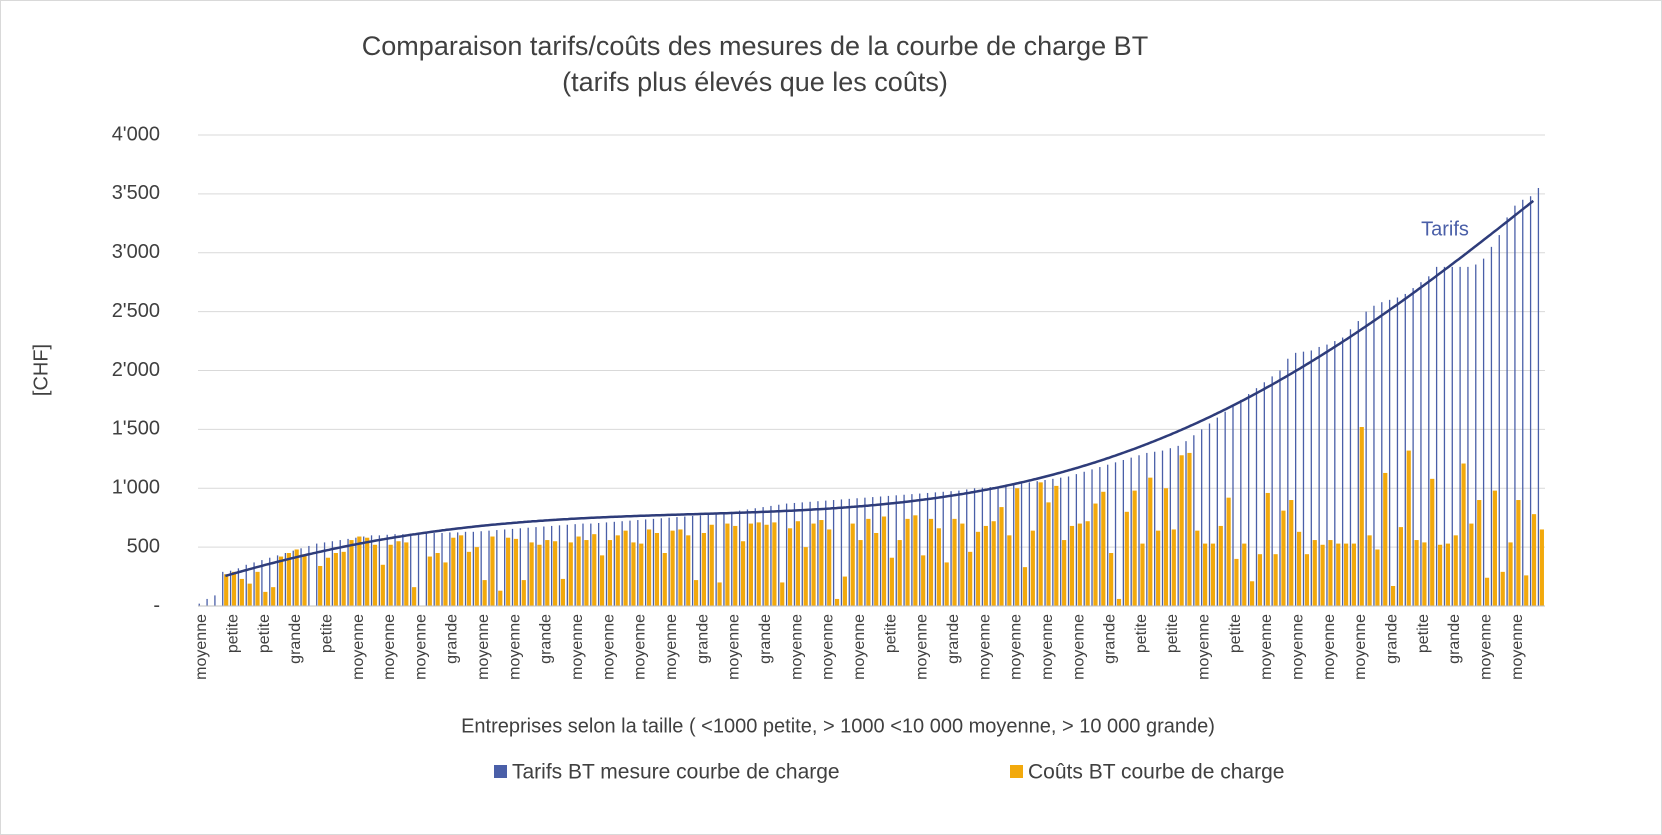 The image size is (1662, 835). I want to click on annotation: Tarifs, so click(1445, 229).